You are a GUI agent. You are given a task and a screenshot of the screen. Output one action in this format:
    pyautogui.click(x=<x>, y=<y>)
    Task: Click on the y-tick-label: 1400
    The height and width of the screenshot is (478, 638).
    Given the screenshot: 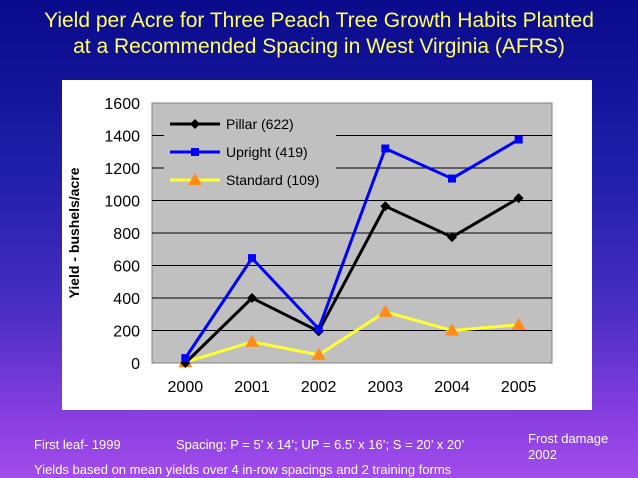 What is the action you would take?
    pyautogui.click(x=122, y=137)
    